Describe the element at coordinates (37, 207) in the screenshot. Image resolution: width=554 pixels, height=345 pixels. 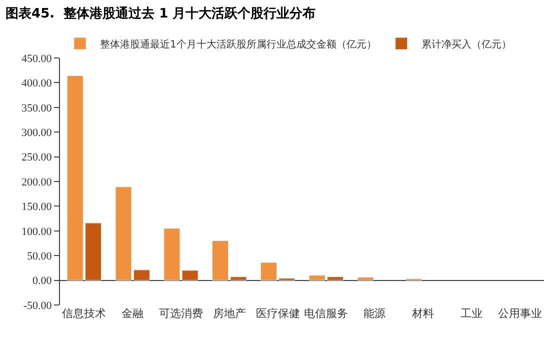
I see `y-tick-label: 150.00` at that location.